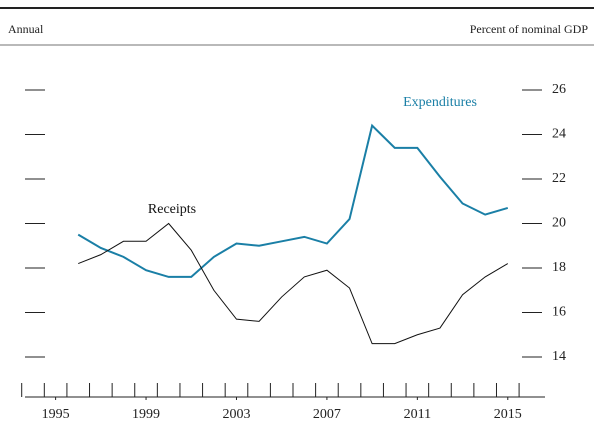 The height and width of the screenshot is (428, 594). Describe the element at coordinates (559, 134) in the screenshot. I see `y-tick-label: 24` at that location.